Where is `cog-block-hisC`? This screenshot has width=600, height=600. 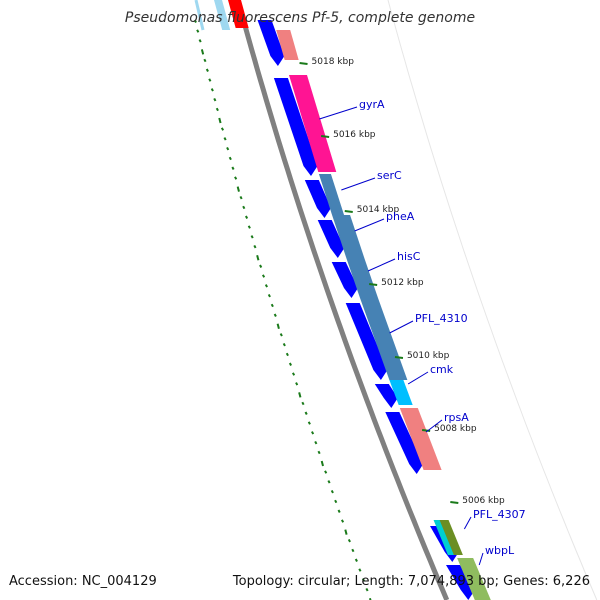
cog-block-hisC is located at coordinates (362, 278).